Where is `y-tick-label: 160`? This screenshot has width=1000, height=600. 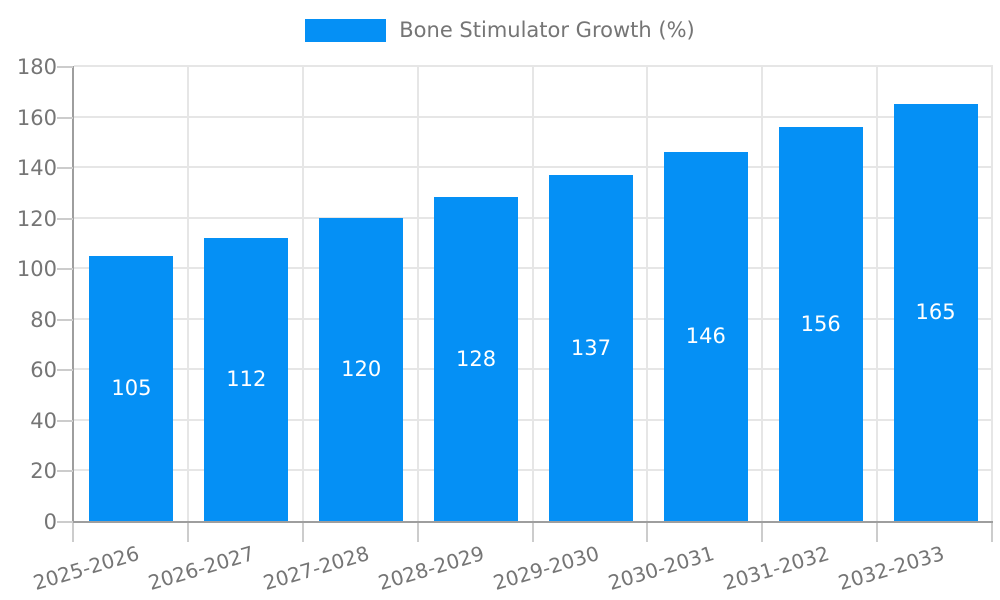 y-tick-label: 160 is located at coordinates (36, 117).